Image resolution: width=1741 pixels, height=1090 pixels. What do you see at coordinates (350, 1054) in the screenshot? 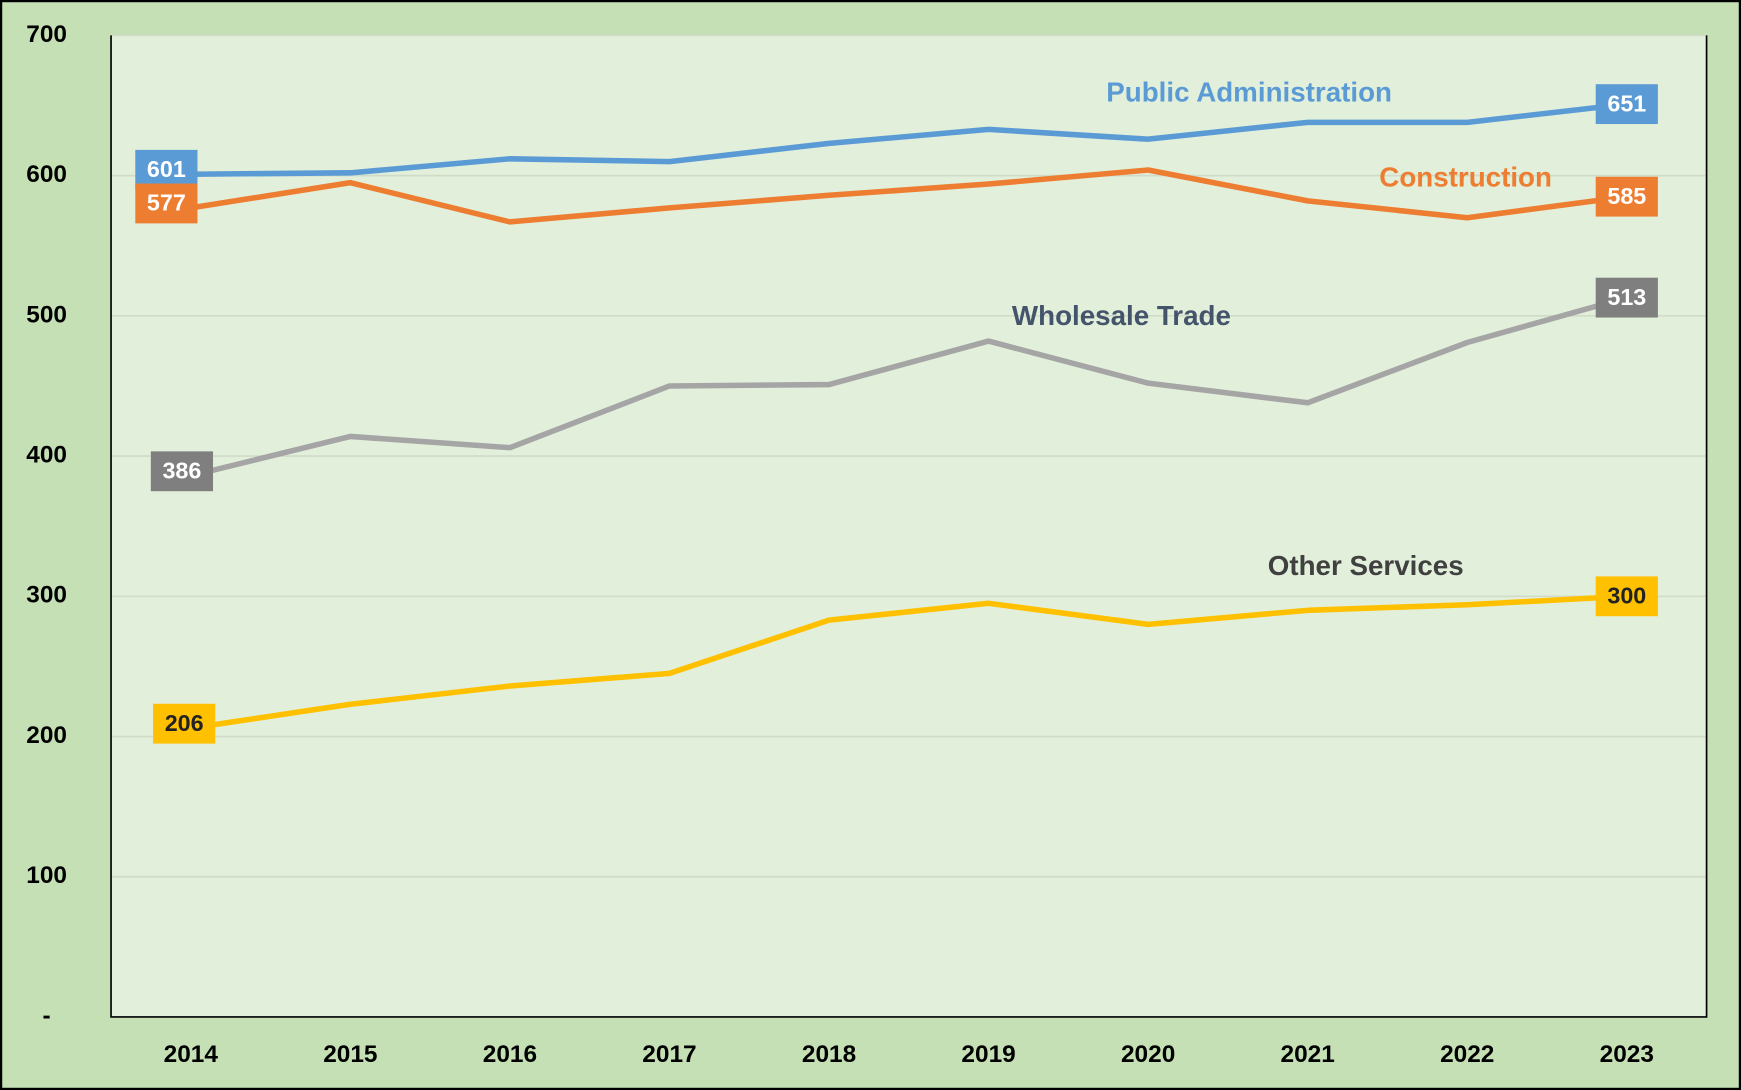
I see `x-tick-label: 2015` at bounding box center [350, 1054].